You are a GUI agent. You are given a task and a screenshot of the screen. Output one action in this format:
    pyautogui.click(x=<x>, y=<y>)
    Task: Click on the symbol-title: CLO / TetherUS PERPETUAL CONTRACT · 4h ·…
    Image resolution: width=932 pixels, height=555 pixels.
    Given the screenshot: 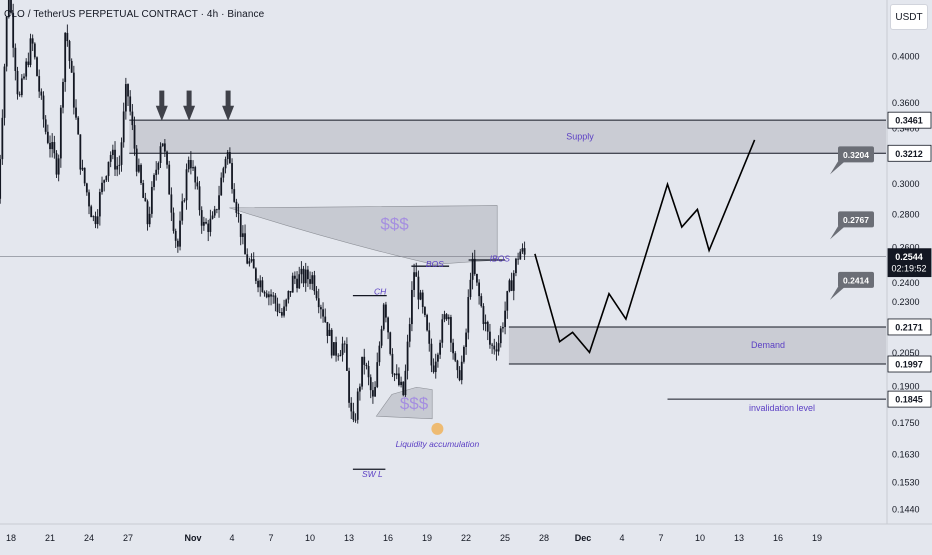 What is the action you would take?
    pyautogui.click(x=134, y=14)
    